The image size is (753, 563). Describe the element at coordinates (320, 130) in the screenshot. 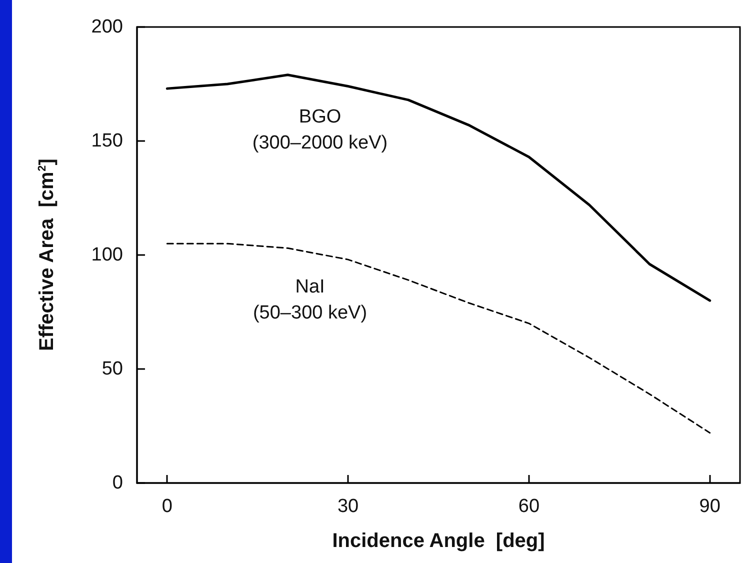

I see `annotation: BGO (300–2000 keV)` at that location.